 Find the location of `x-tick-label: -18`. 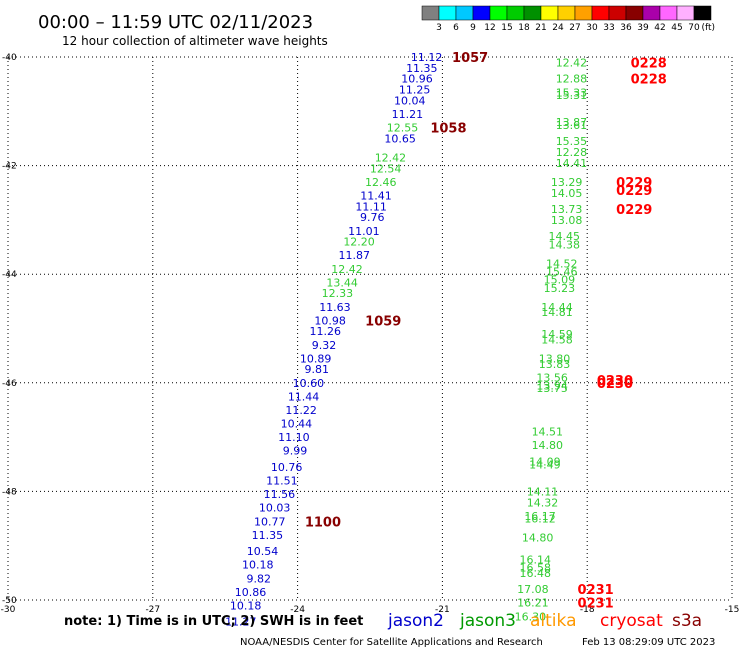

x-tick-label: -18 is located at coordinates (587, 610).